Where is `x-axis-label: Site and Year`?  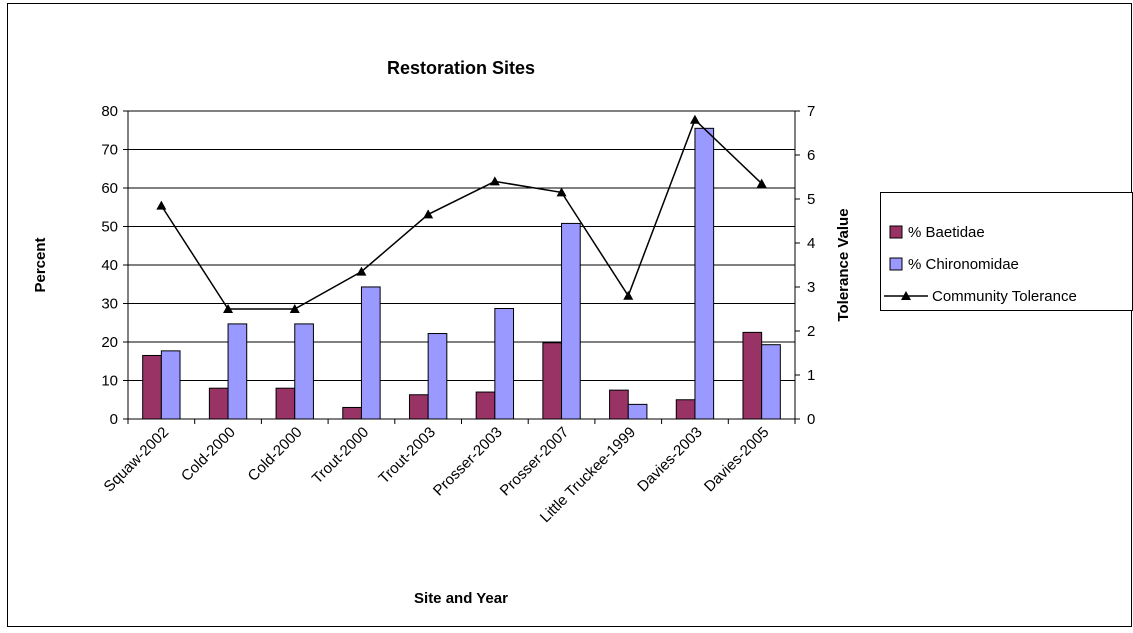 x-axis-label: Site and Year is located at coordinates (461, 598).